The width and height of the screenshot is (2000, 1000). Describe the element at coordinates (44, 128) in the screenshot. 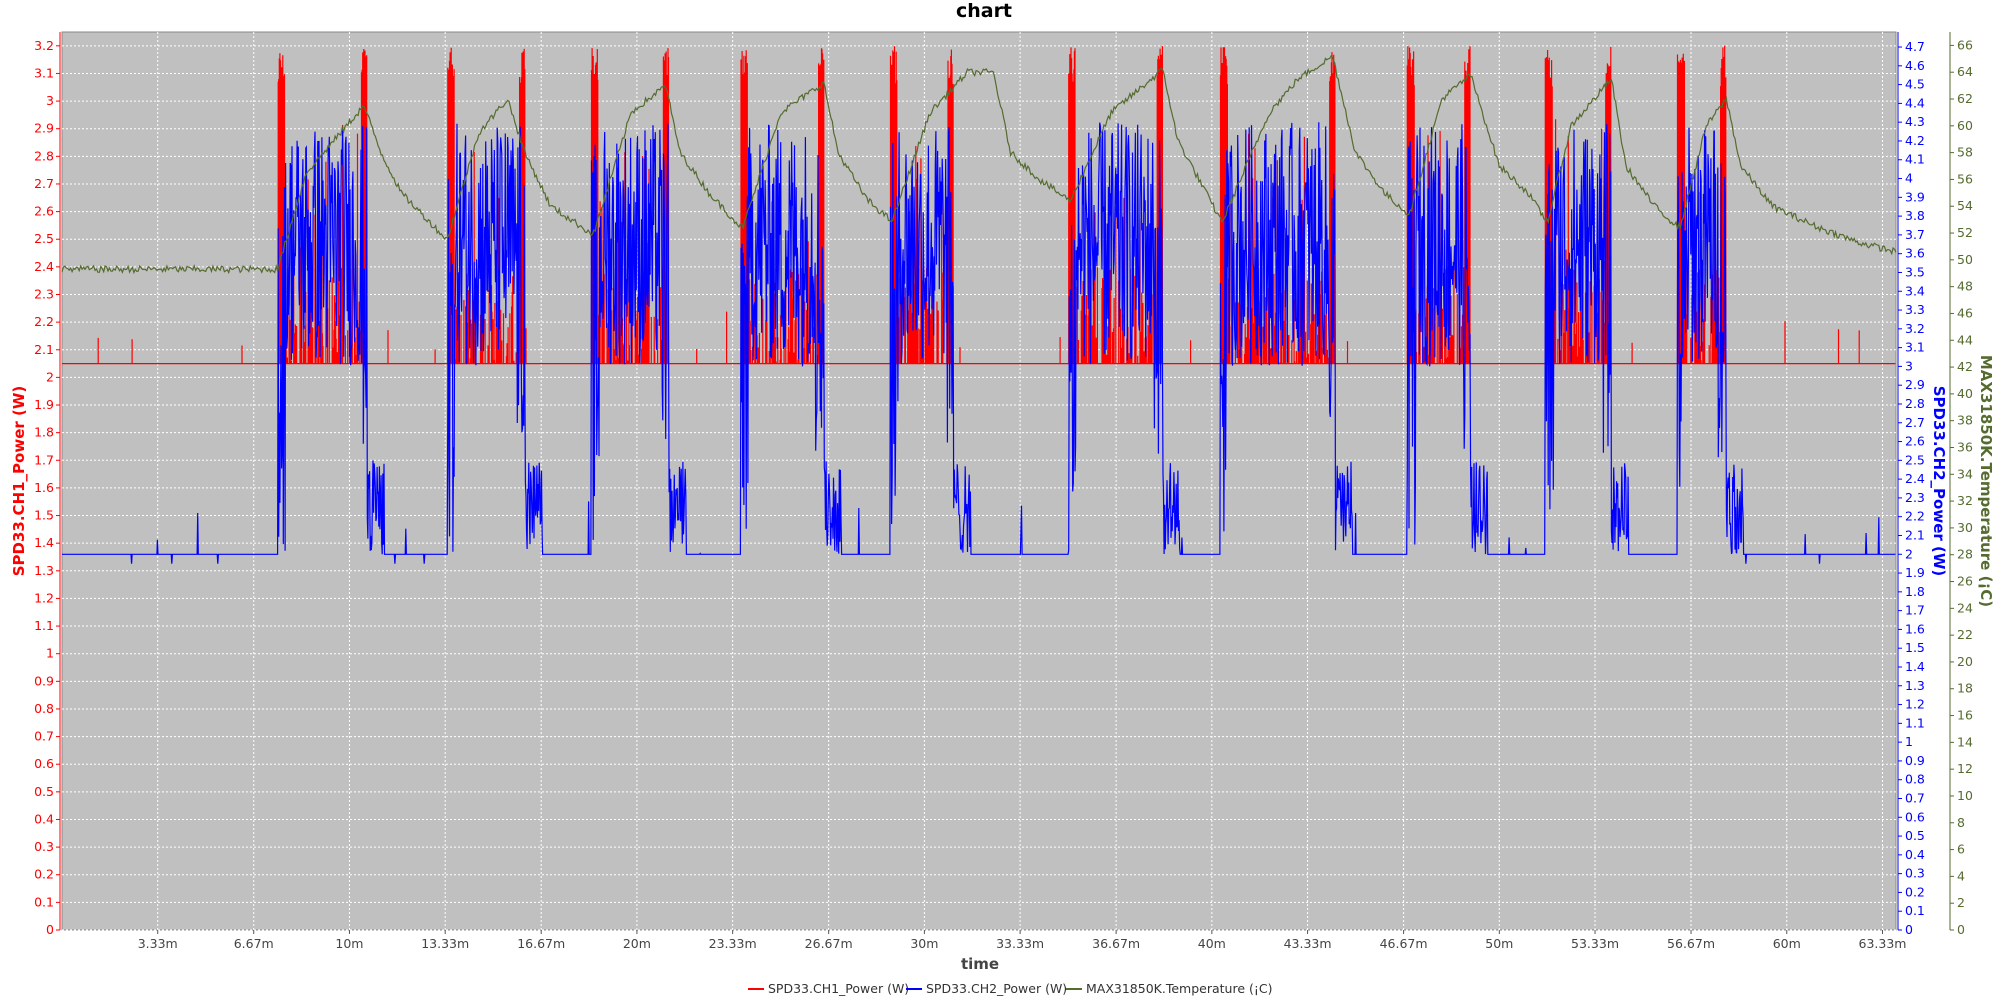

I see `left-tick-label: 2.9` at that location.